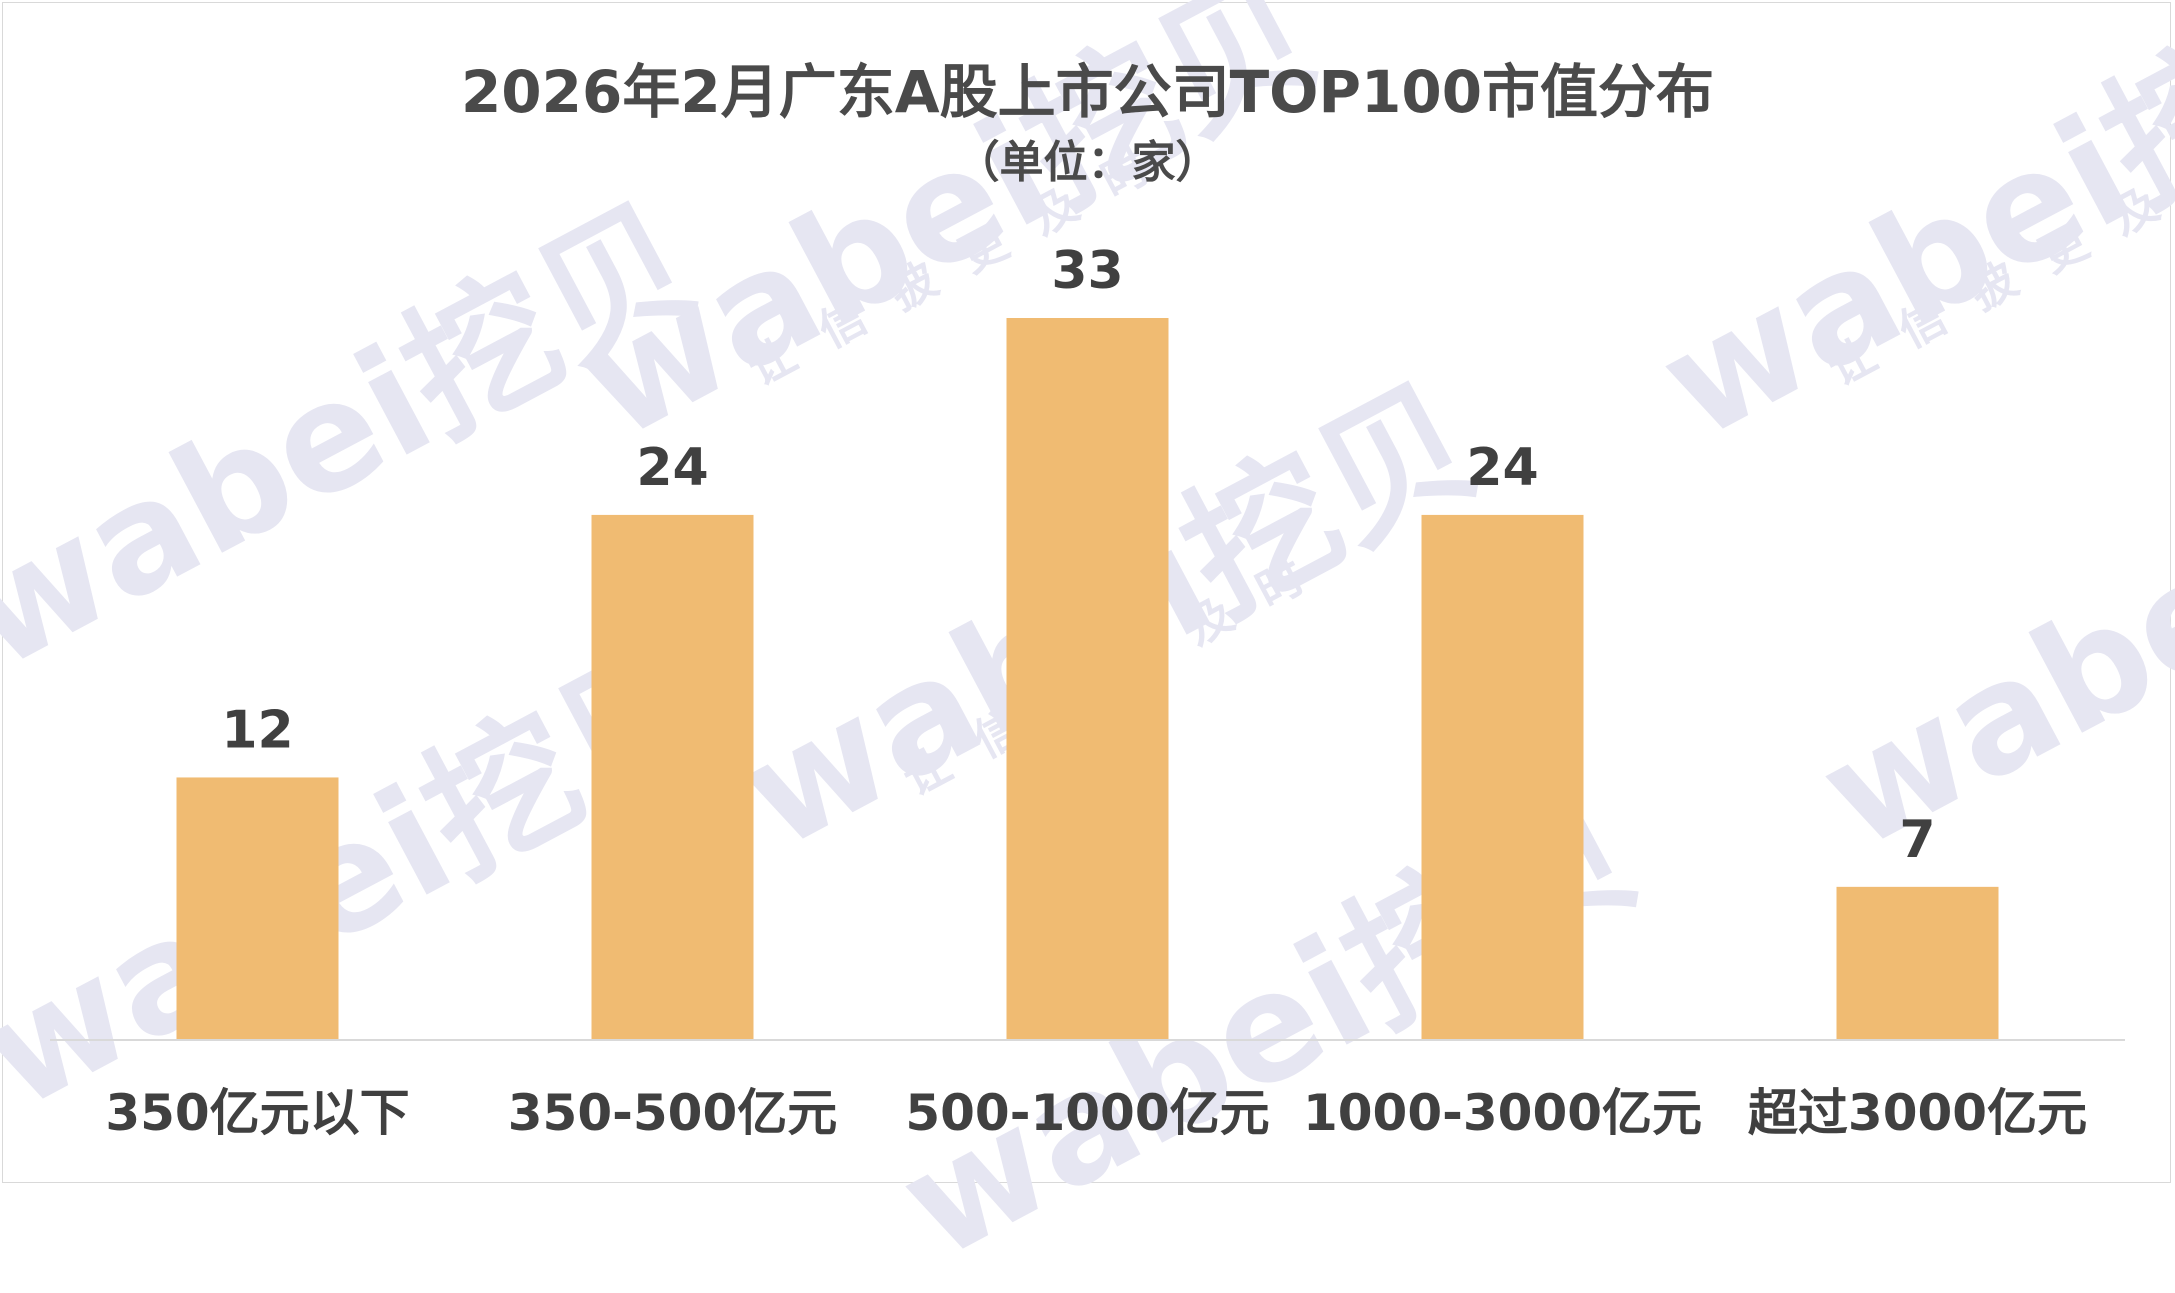 The height and width of the screenshot is (1293, 2175). Describe the element at coordinates (1502, 468) in the screenshot. I see `data-label-3: 24` at that location.